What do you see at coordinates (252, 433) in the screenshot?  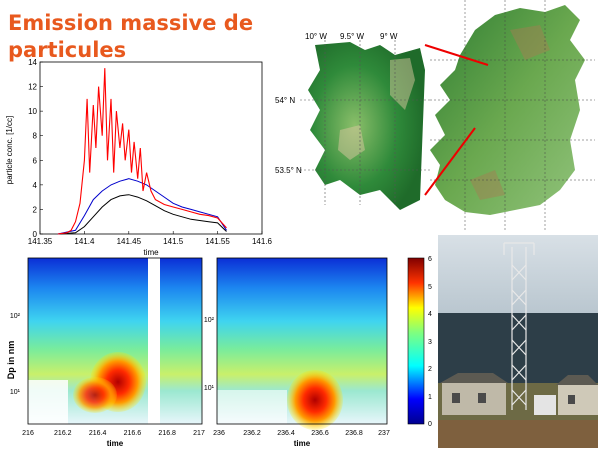 I see `heatmap-right-xtick: 236.2` at bounding box center [252, 433].